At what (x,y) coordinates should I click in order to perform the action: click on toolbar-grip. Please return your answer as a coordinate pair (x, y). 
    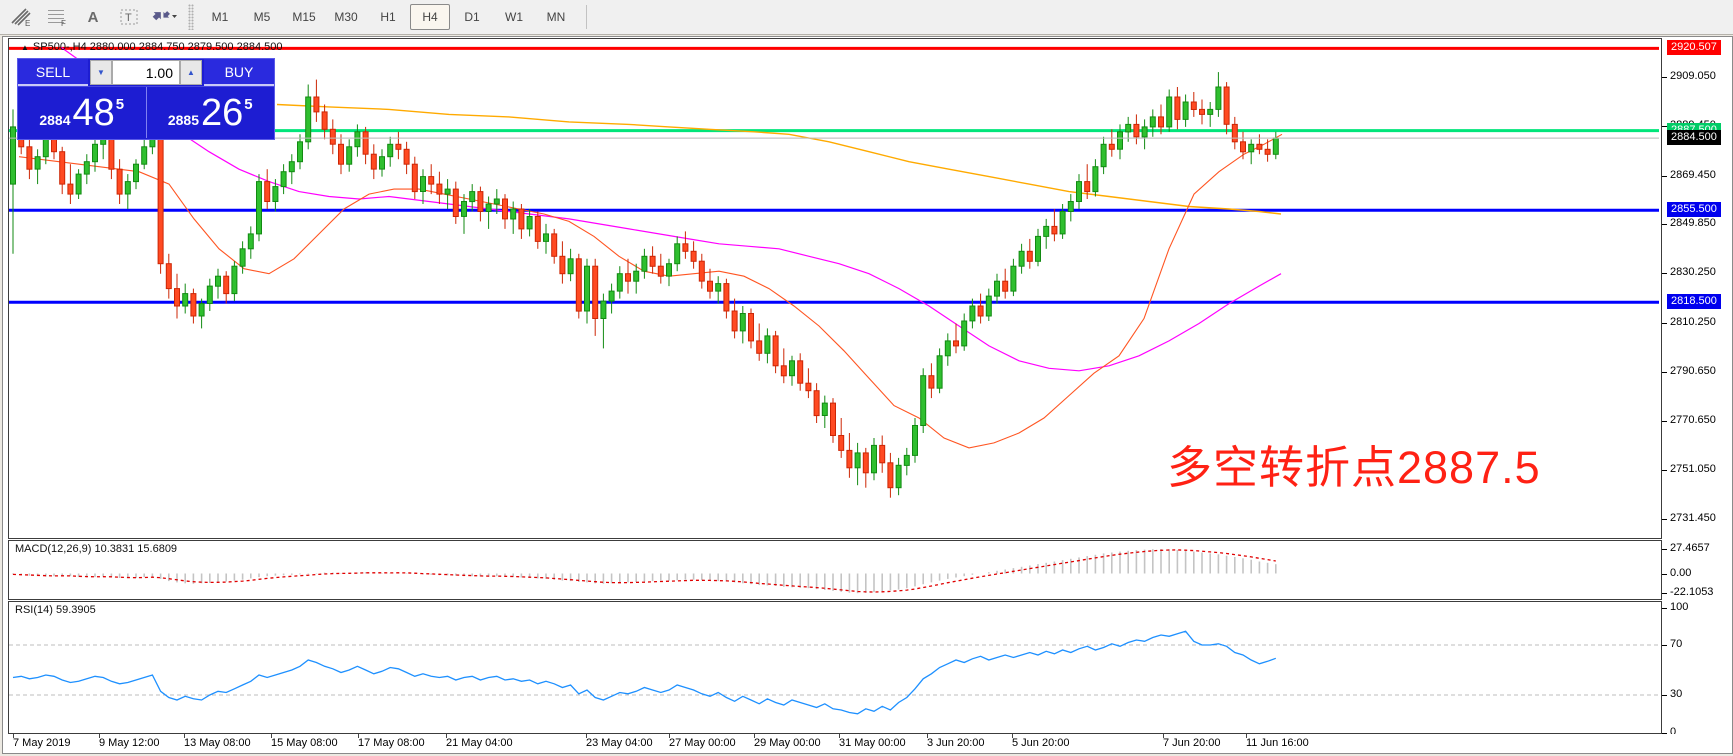
    Looking at the image, I should click on (191, 17).